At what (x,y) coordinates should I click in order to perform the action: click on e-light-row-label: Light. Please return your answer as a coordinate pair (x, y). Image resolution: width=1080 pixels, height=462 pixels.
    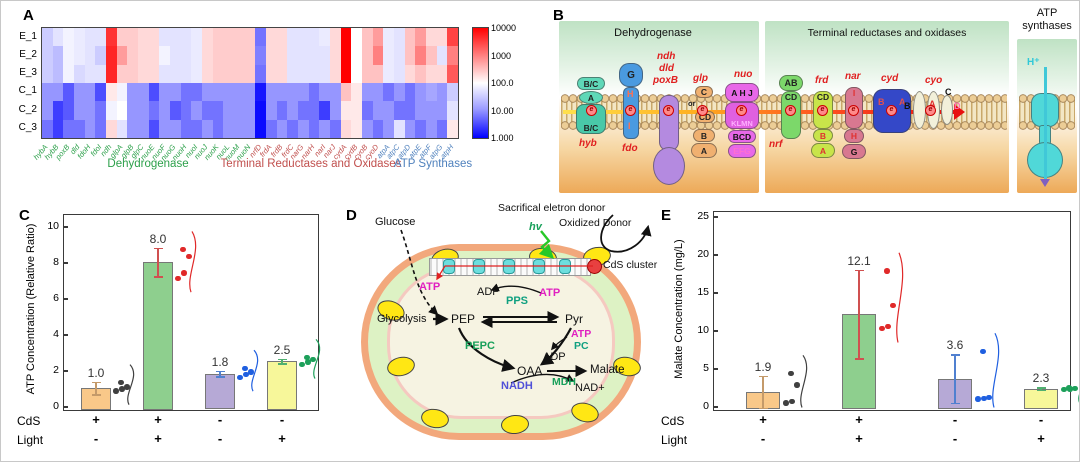
    Looking at the image, I should click on (674, 440).